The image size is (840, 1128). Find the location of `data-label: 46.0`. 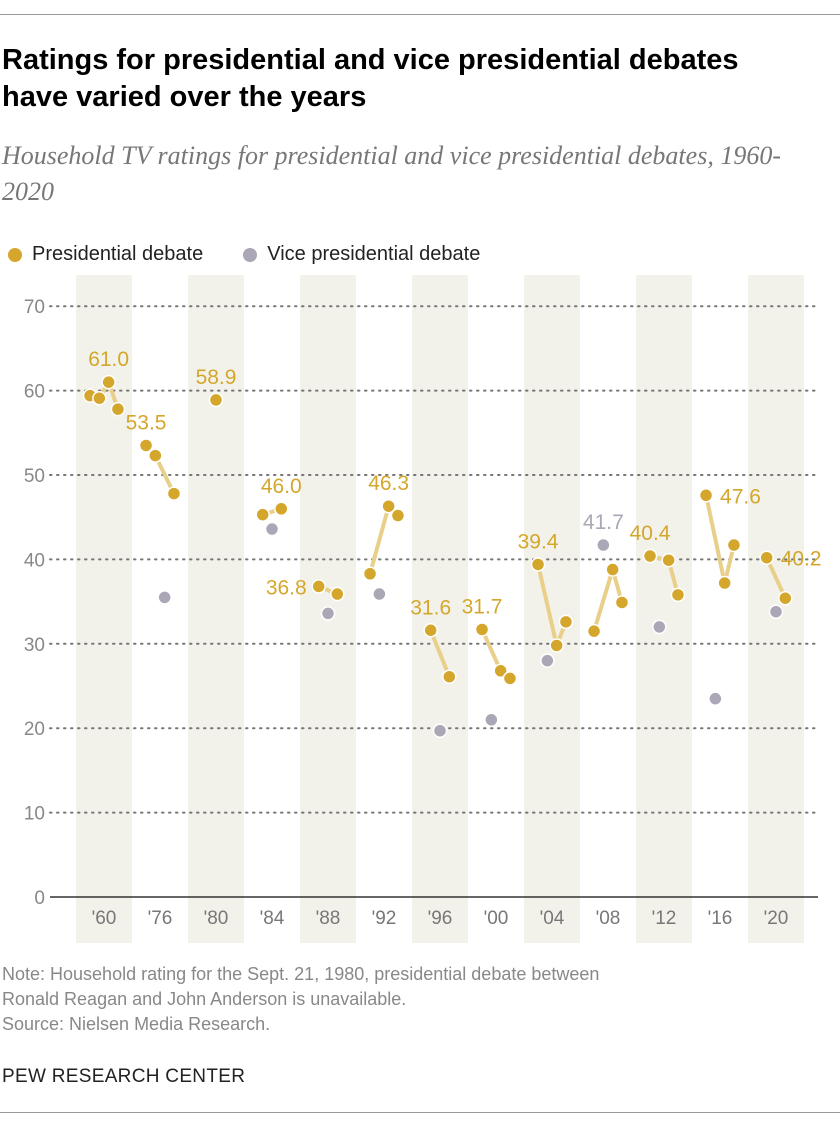

data-label: 46.0 is located at coordinates (281, 486).